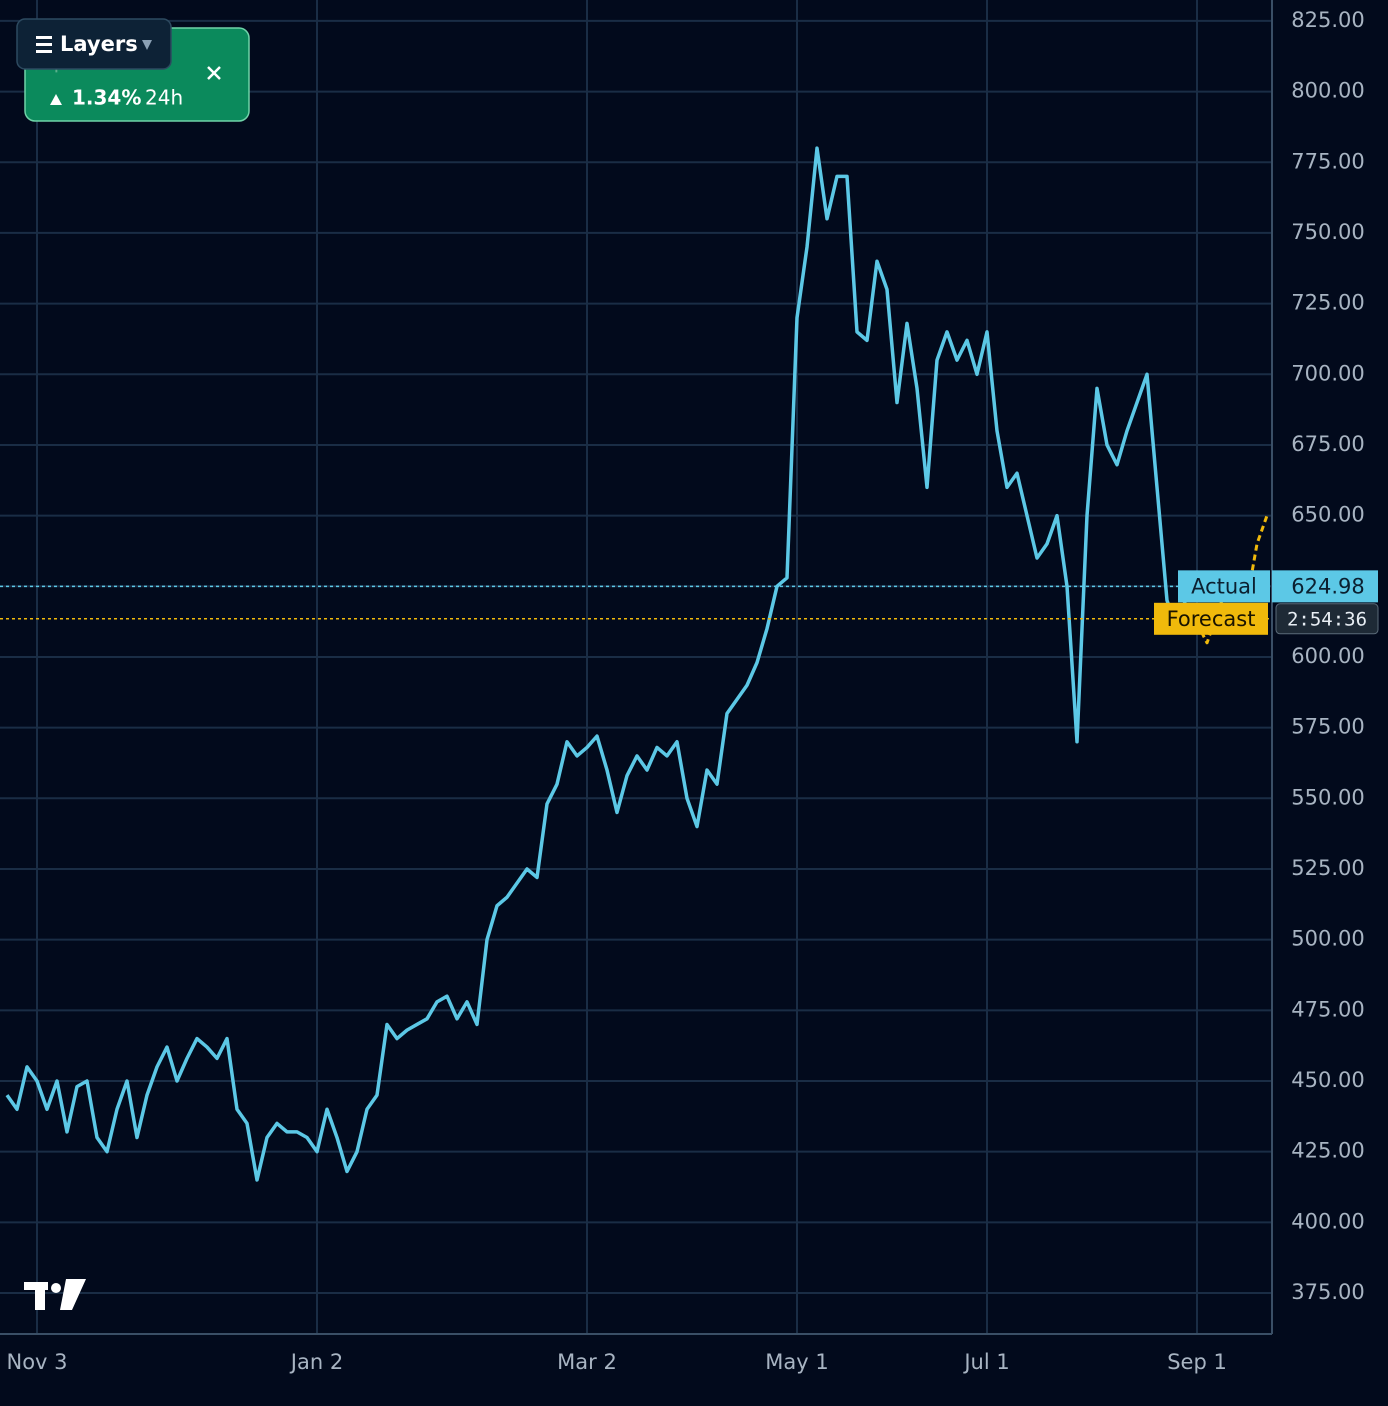  Describe the element at coordinates (316, 1362) in the screenshot. I see `x-tick-label: Jan 2` at that location.